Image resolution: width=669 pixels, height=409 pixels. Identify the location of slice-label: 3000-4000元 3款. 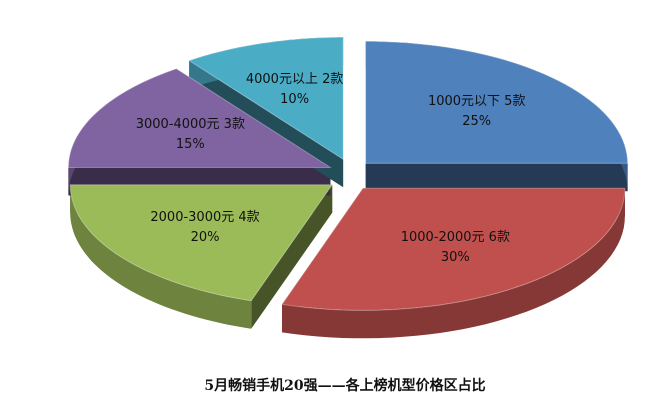
(190, 124).